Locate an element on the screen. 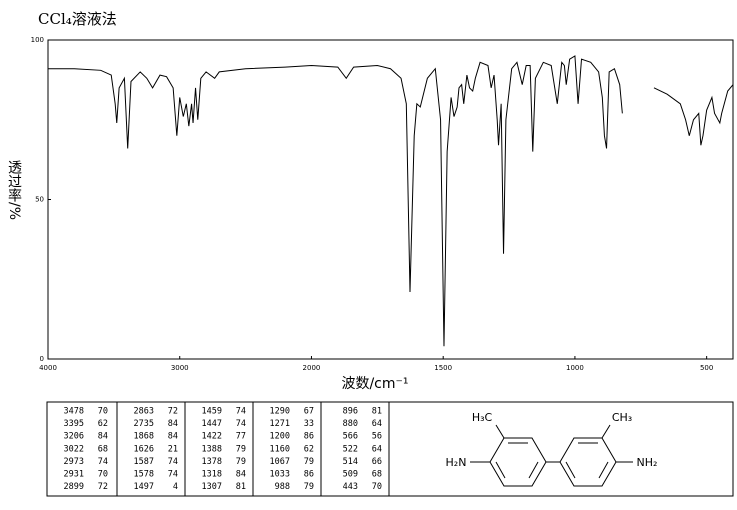 The width and height of the screenshot is (737, 510). peak-wavenumber: 1422 is located at coordinates (212, 437).